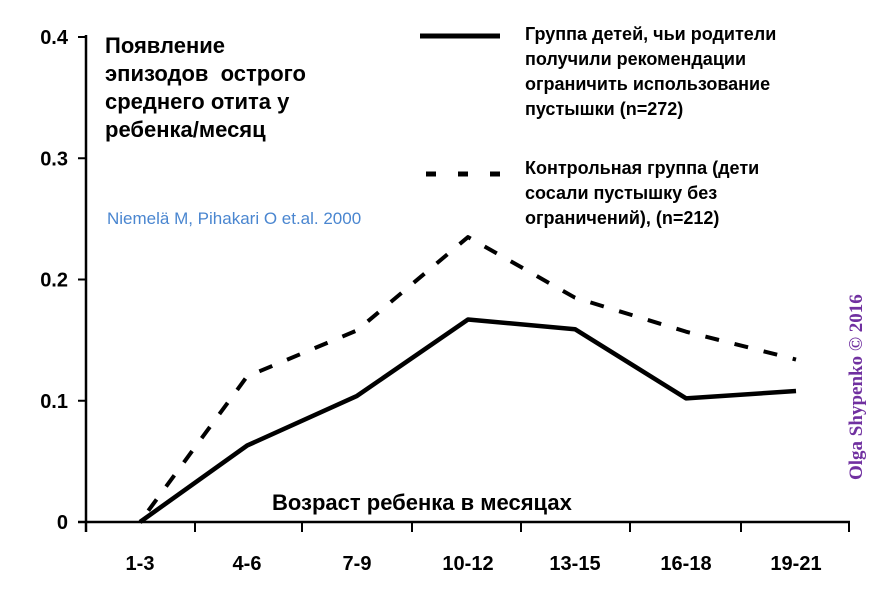  What do you see at coordinates (685, 564) in the screenshot?
I see `x-tick-label: 16-18` at bounding box center [685, 564].